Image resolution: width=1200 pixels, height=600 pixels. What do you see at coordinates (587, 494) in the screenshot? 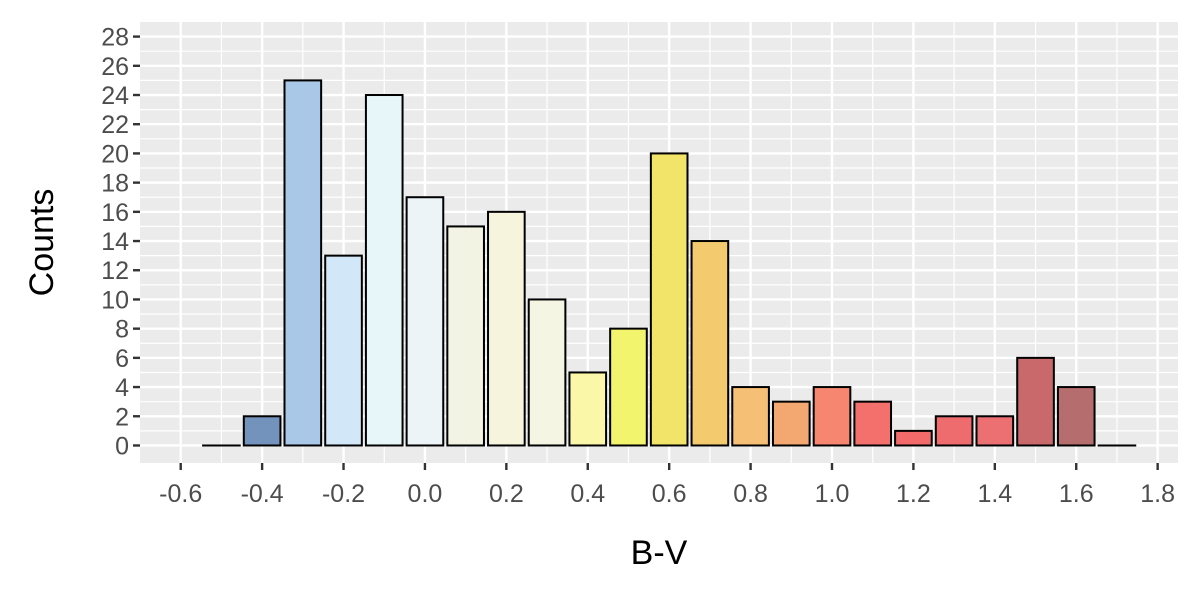
I see `x-tick-label: 0.4` at bounding box center [587, 494].